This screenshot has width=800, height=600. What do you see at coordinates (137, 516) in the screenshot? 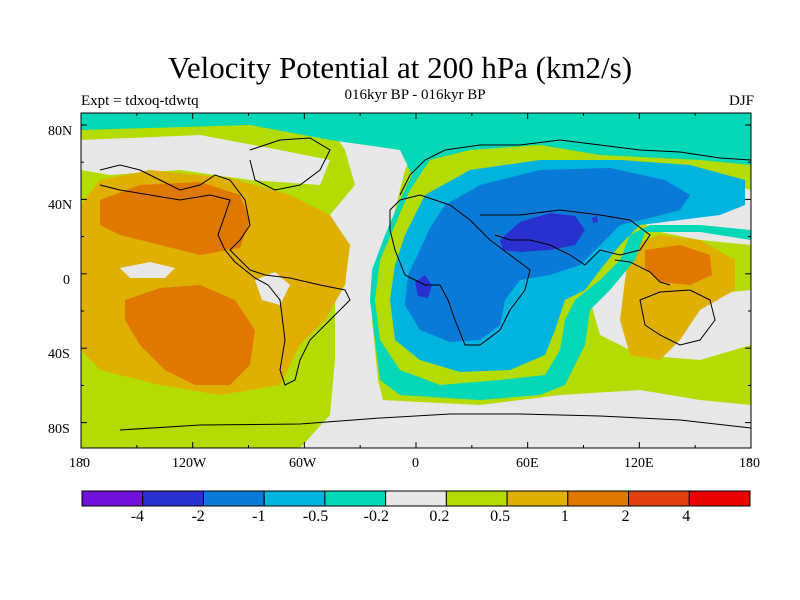
I see `colorbar-label: -4` at bounding box center [137, 516].